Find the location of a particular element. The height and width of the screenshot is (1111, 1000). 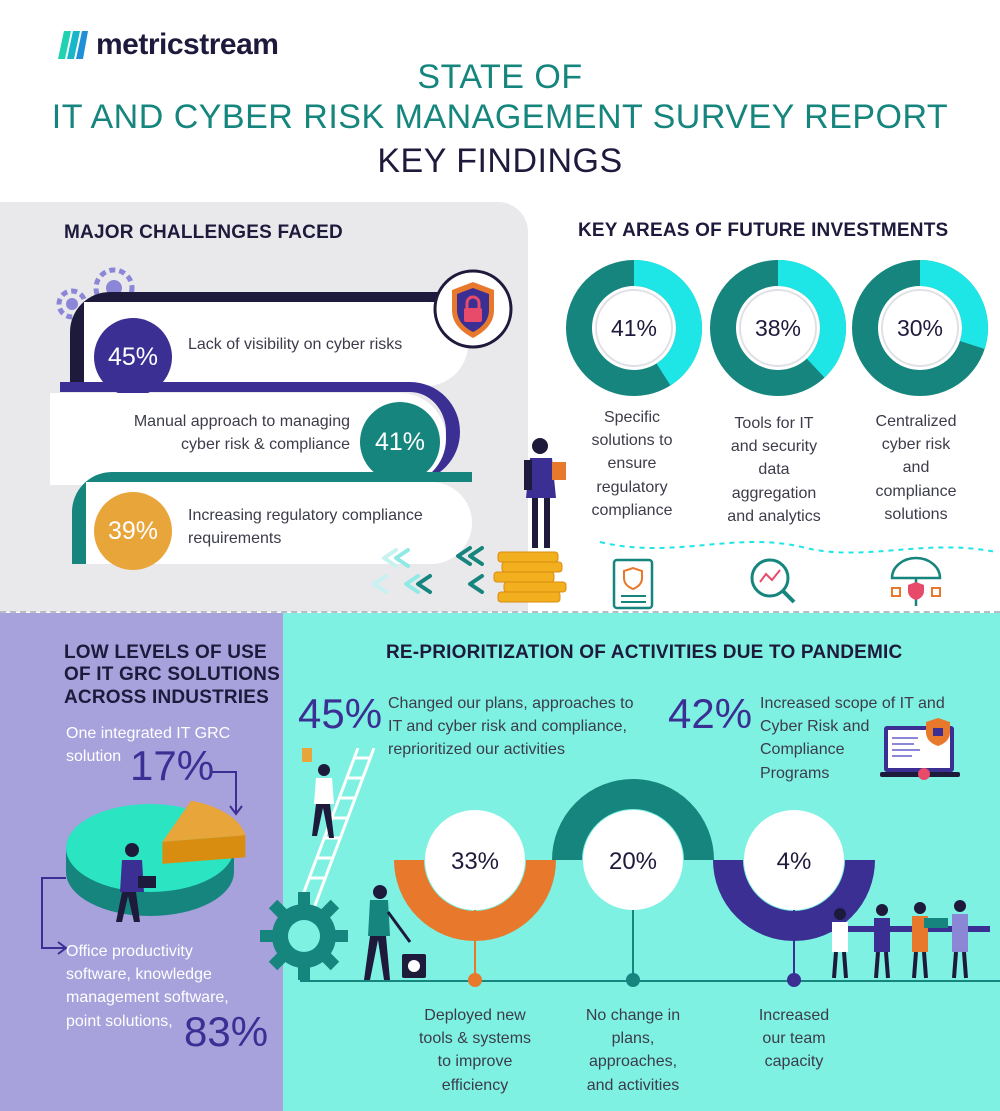

investment-1-line-3: ensure is located at coordinates (632, 464).